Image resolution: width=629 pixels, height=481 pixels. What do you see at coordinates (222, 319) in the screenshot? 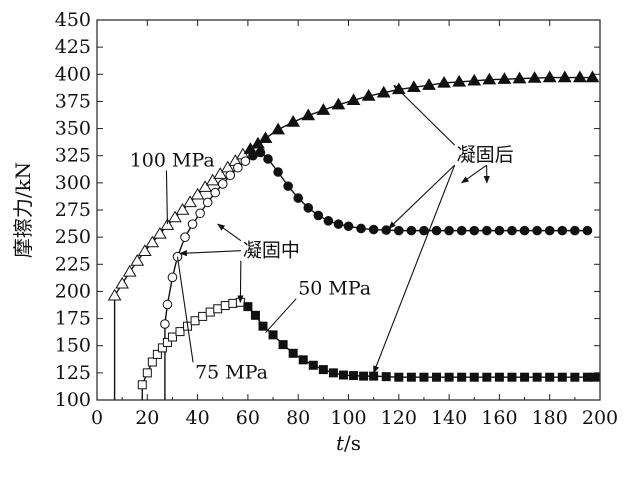
I see `annotation: 75 MPa` at bounding box center [222, 319].